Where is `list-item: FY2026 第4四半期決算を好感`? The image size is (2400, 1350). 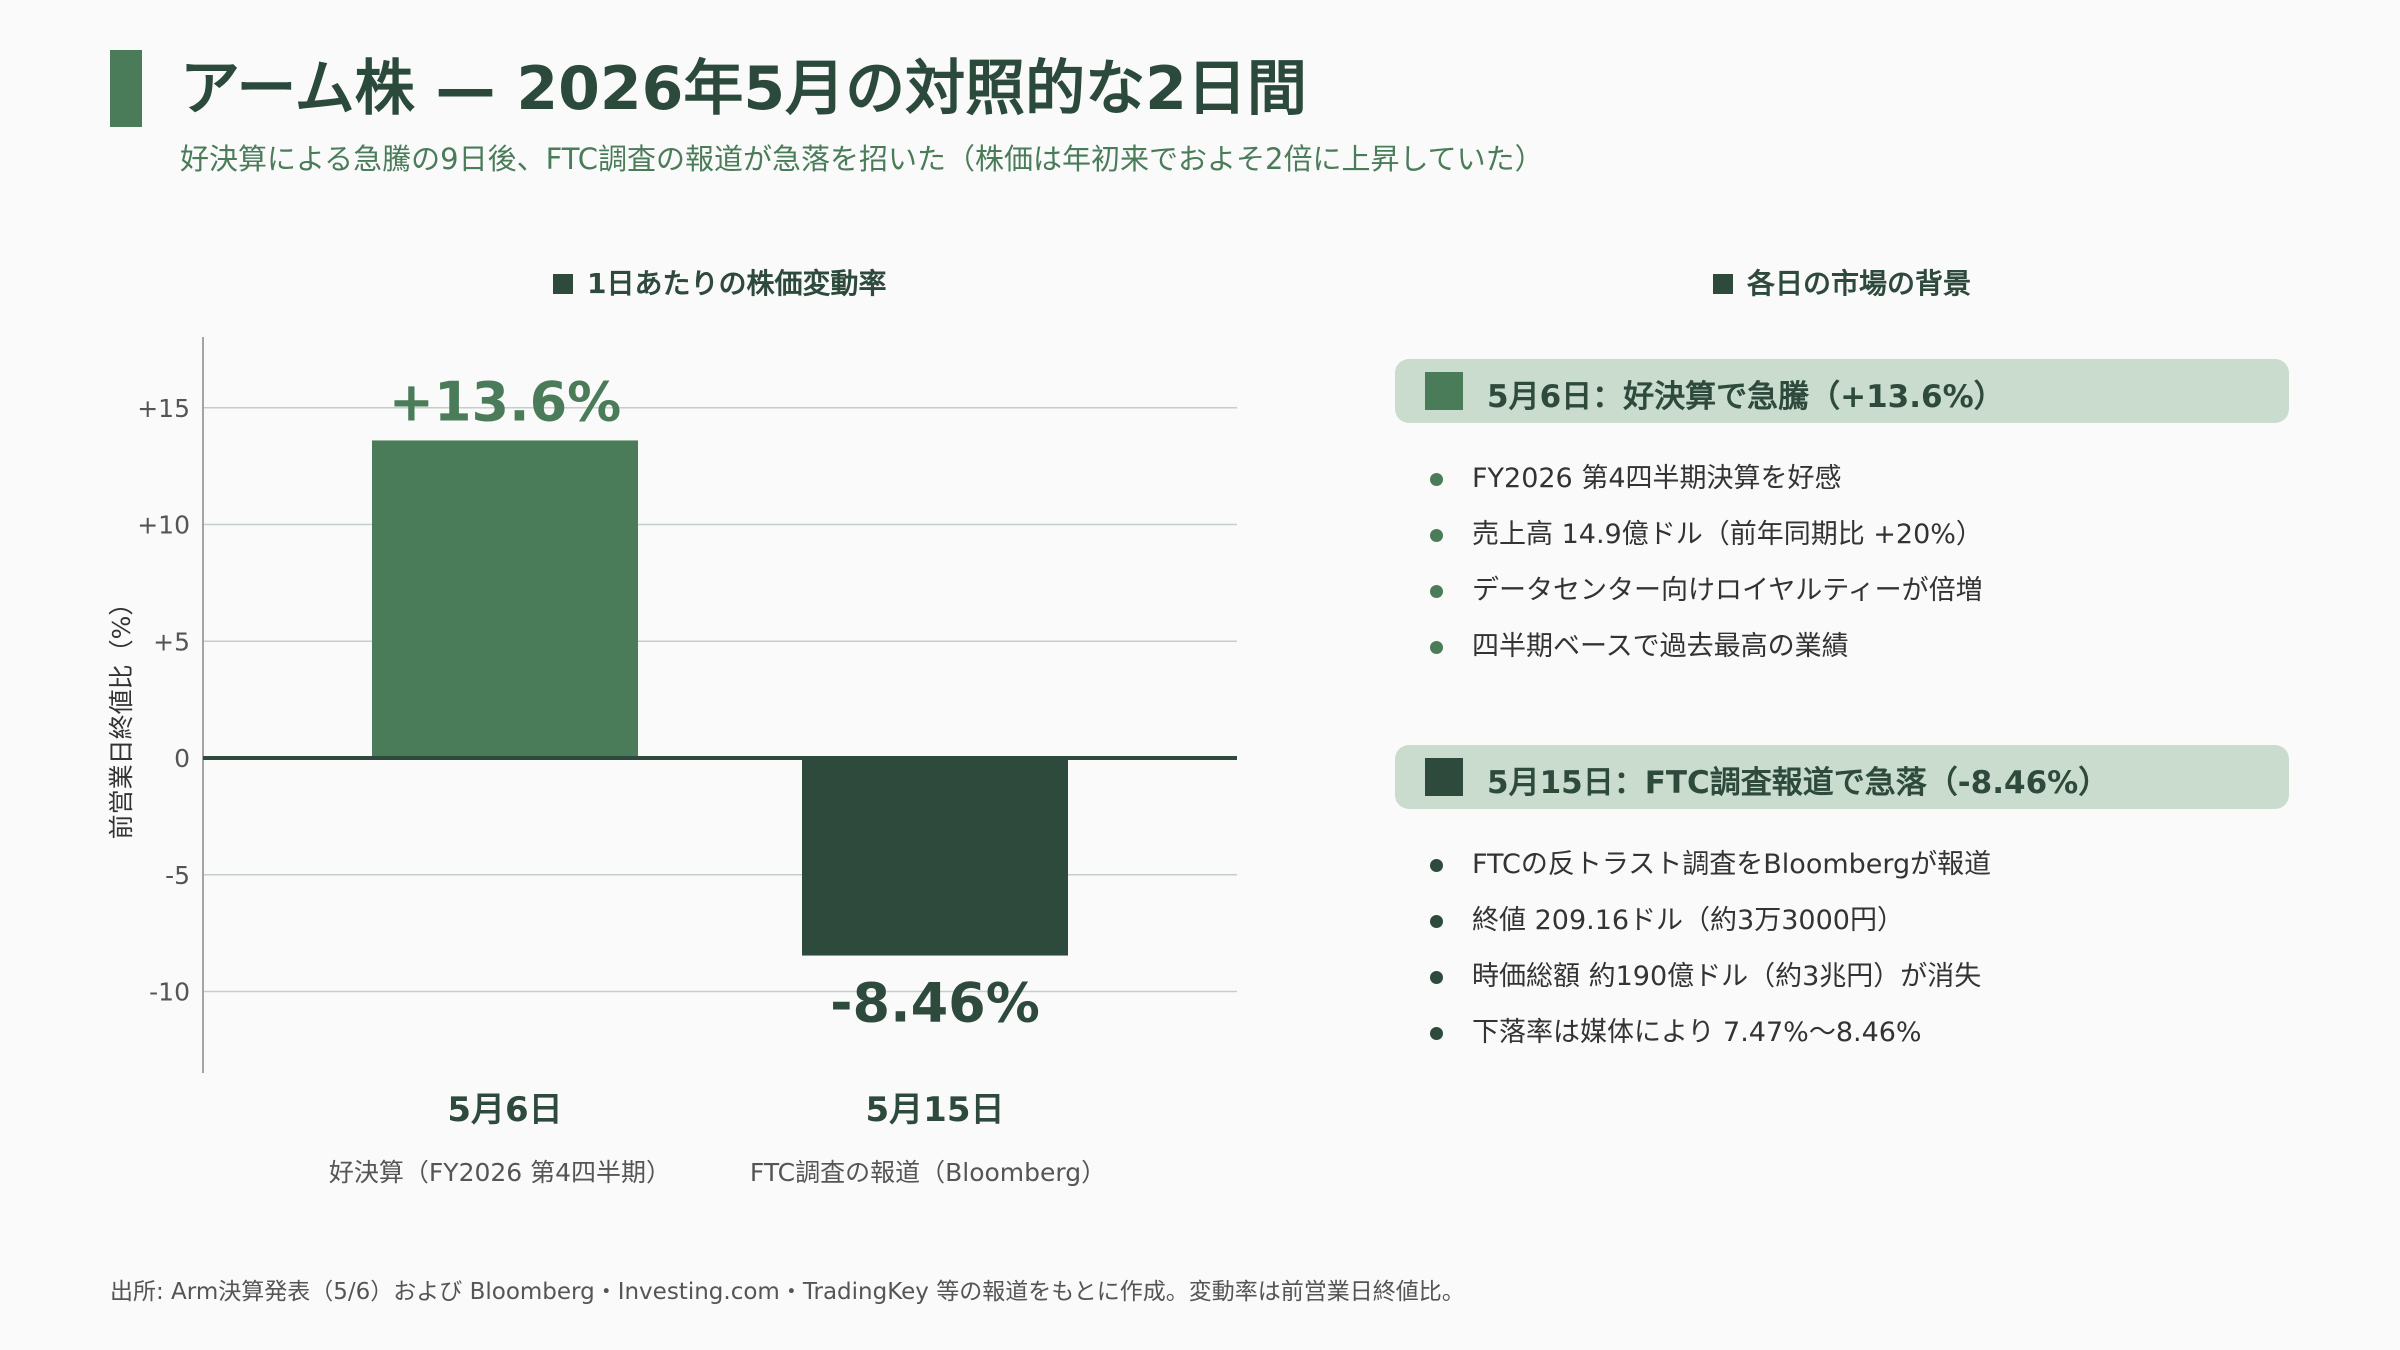 list-item: FY2026 第4四半期決算を好感 is located at coordinates (1706, 479).